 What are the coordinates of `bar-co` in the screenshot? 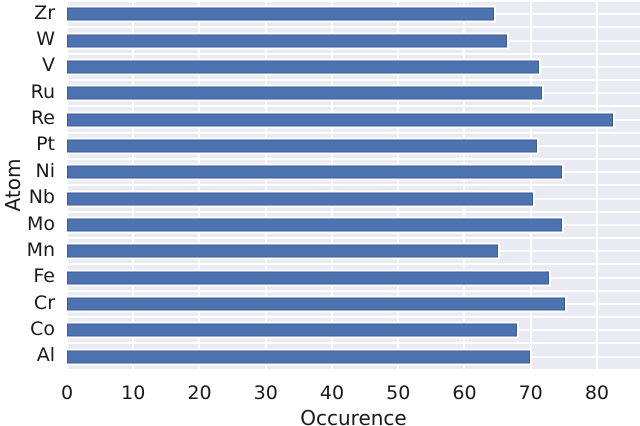 It's located at (293, 330).